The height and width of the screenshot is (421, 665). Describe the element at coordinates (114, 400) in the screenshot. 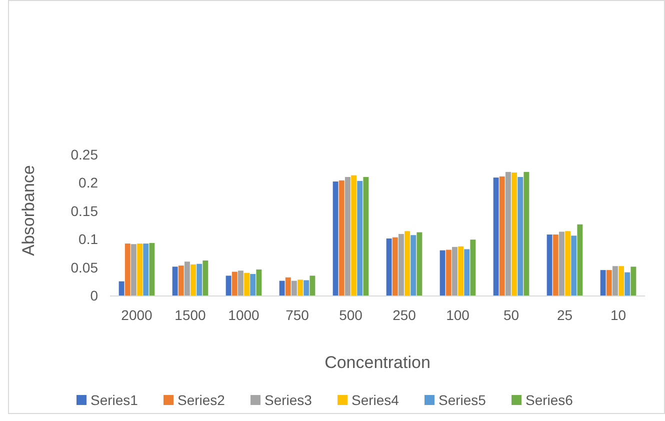

I see `legend-label: Series1` at that location.